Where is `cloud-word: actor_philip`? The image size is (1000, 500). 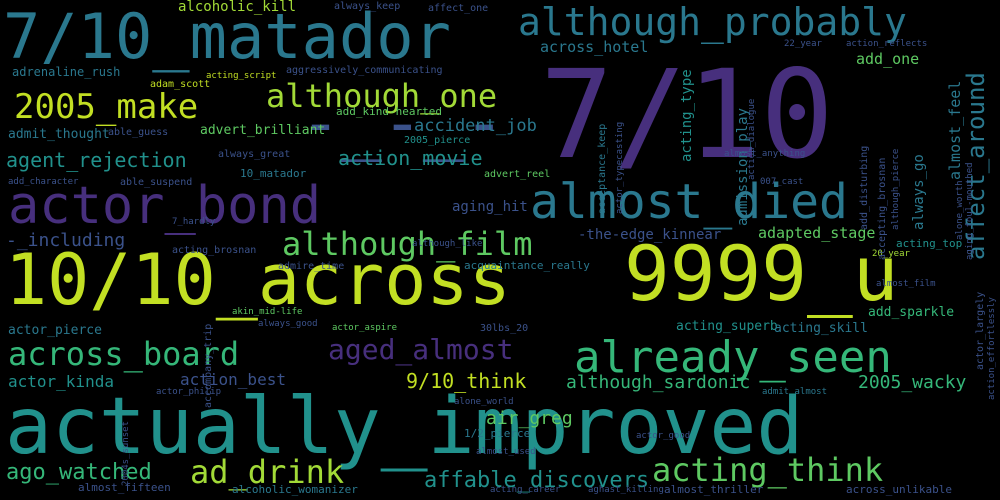 cloud-word: actor_philip is located at coordinates (189, 392).